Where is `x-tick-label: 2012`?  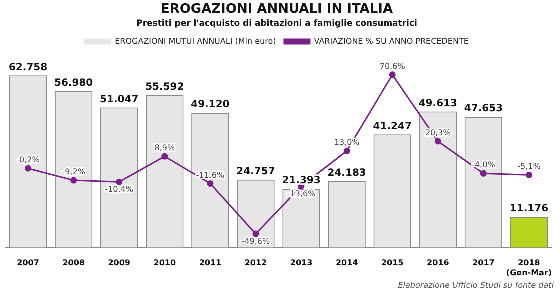 x-tick-label: 2012 is located at coordinates (256, 263).